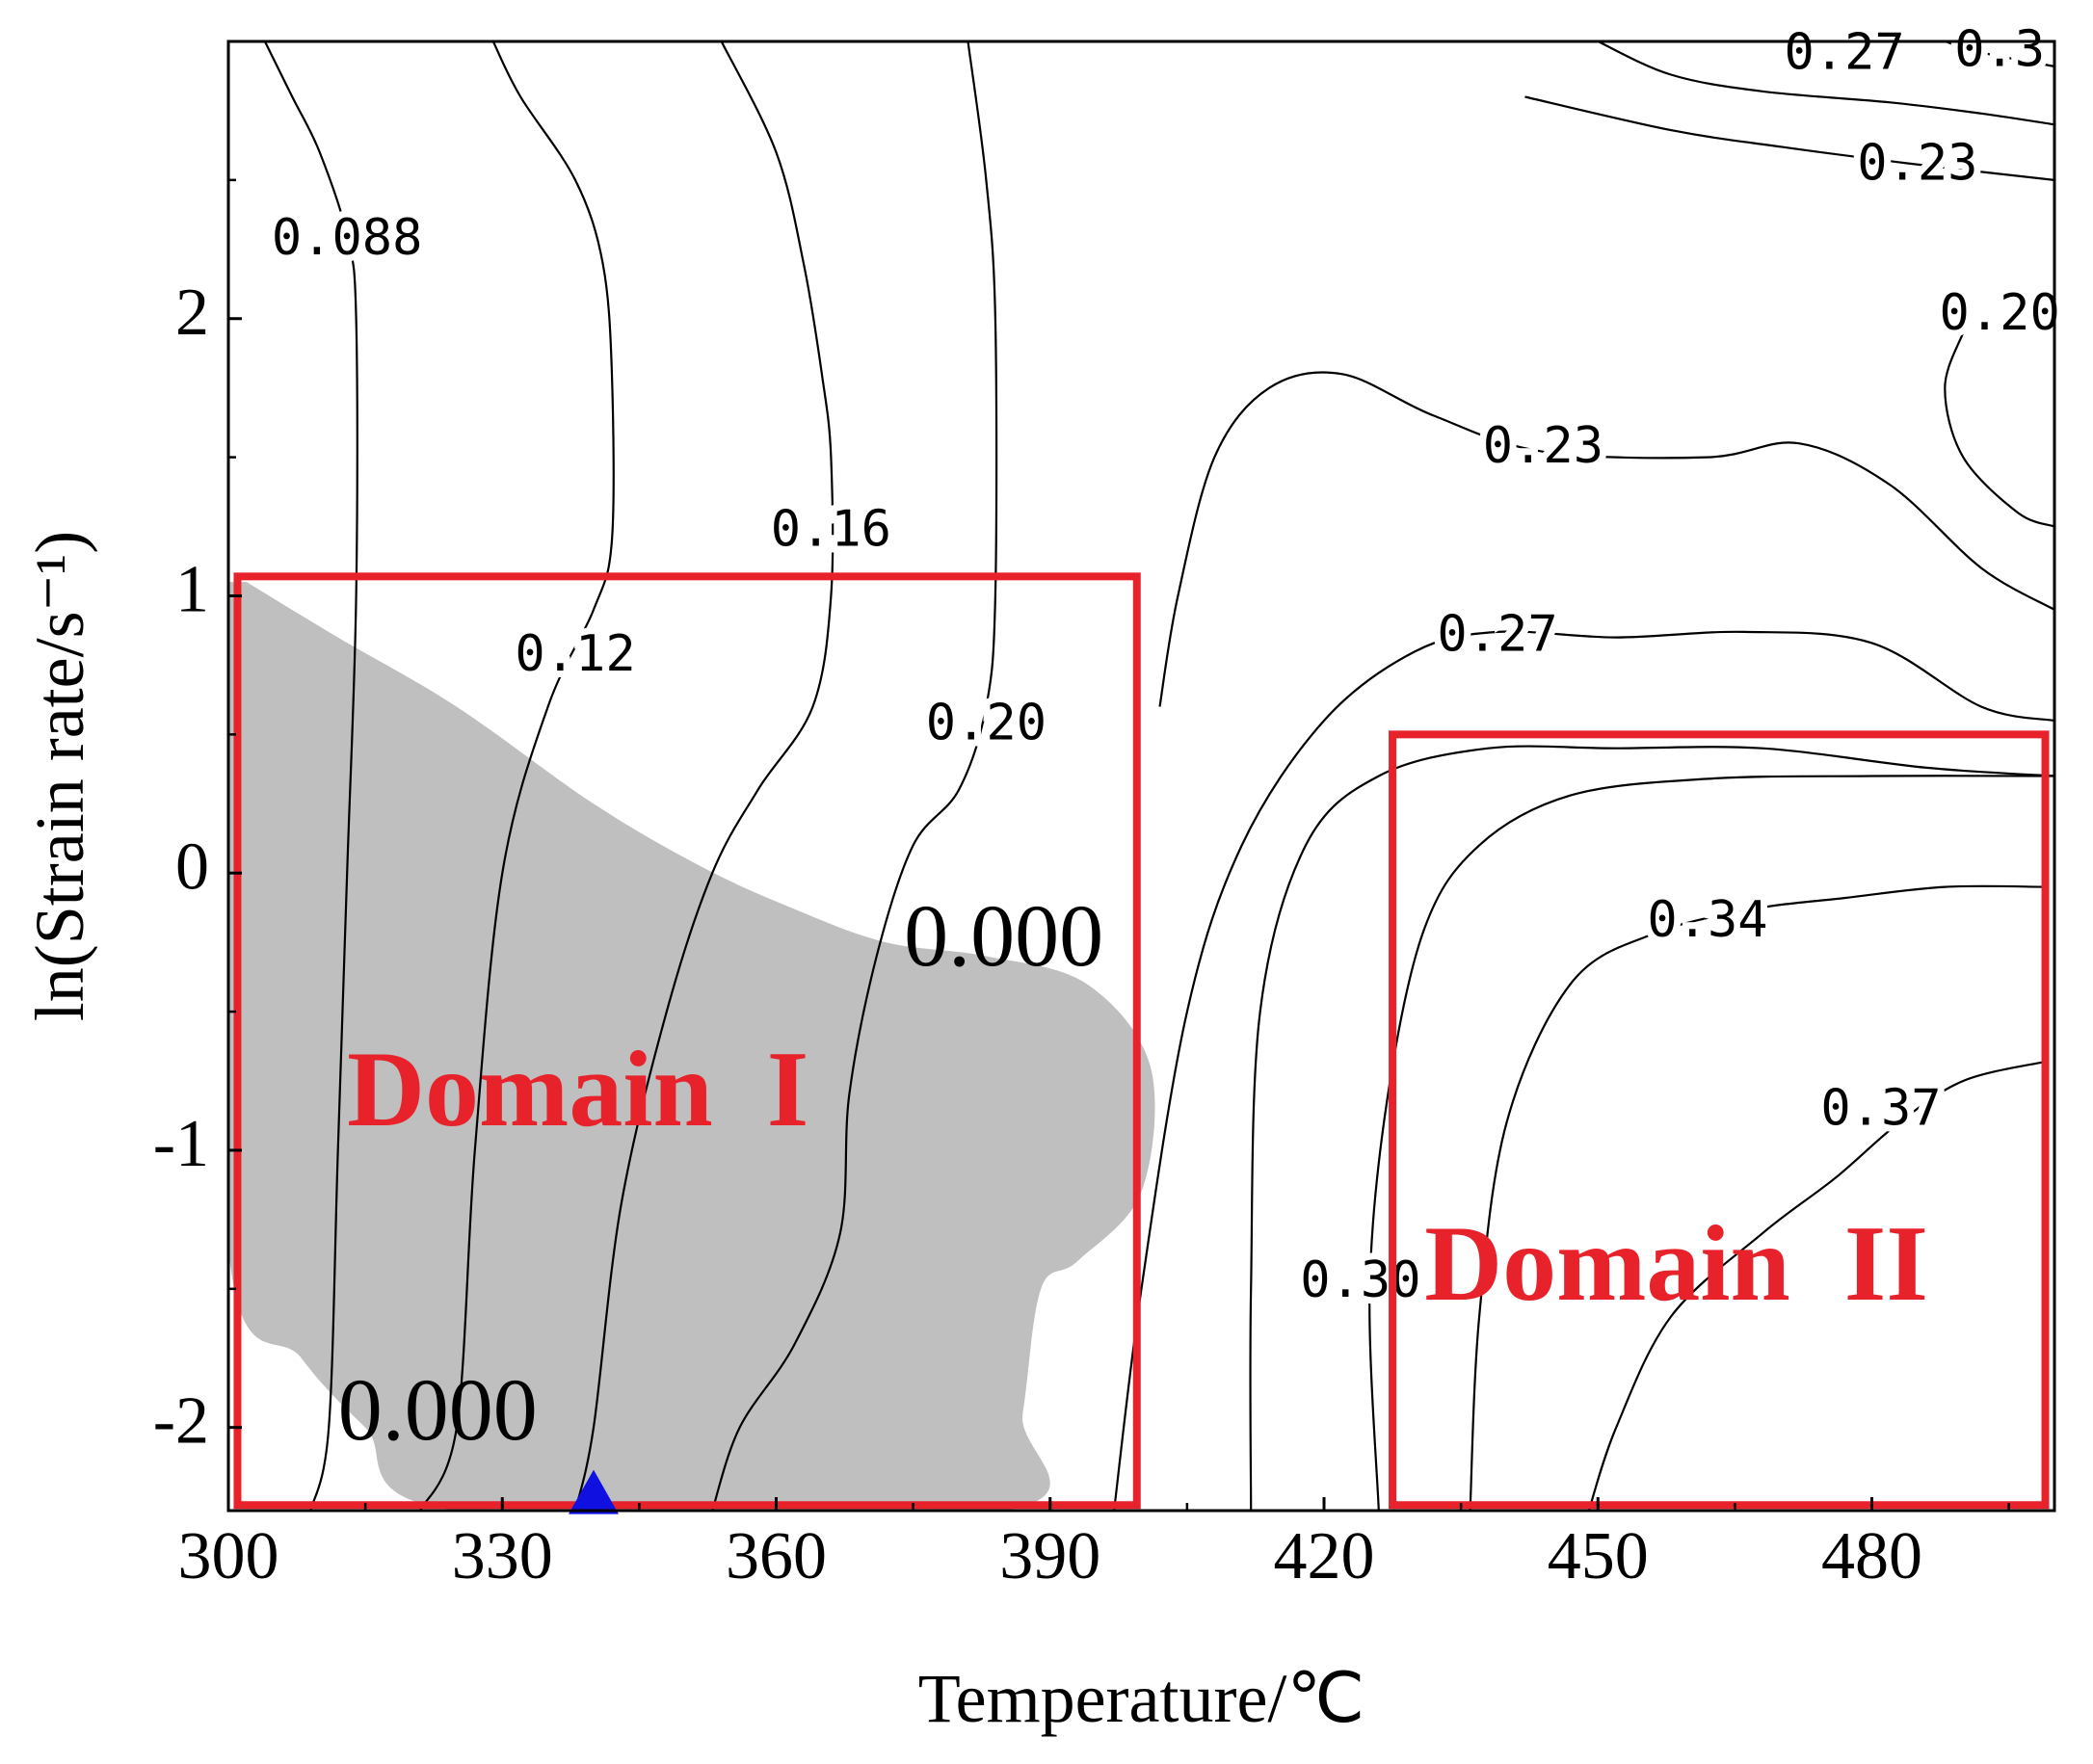  What do you see at coordinates (192, 866) in the screenshot?
I see `y-tick-label-2: 0` at bounding box center [192, 866].